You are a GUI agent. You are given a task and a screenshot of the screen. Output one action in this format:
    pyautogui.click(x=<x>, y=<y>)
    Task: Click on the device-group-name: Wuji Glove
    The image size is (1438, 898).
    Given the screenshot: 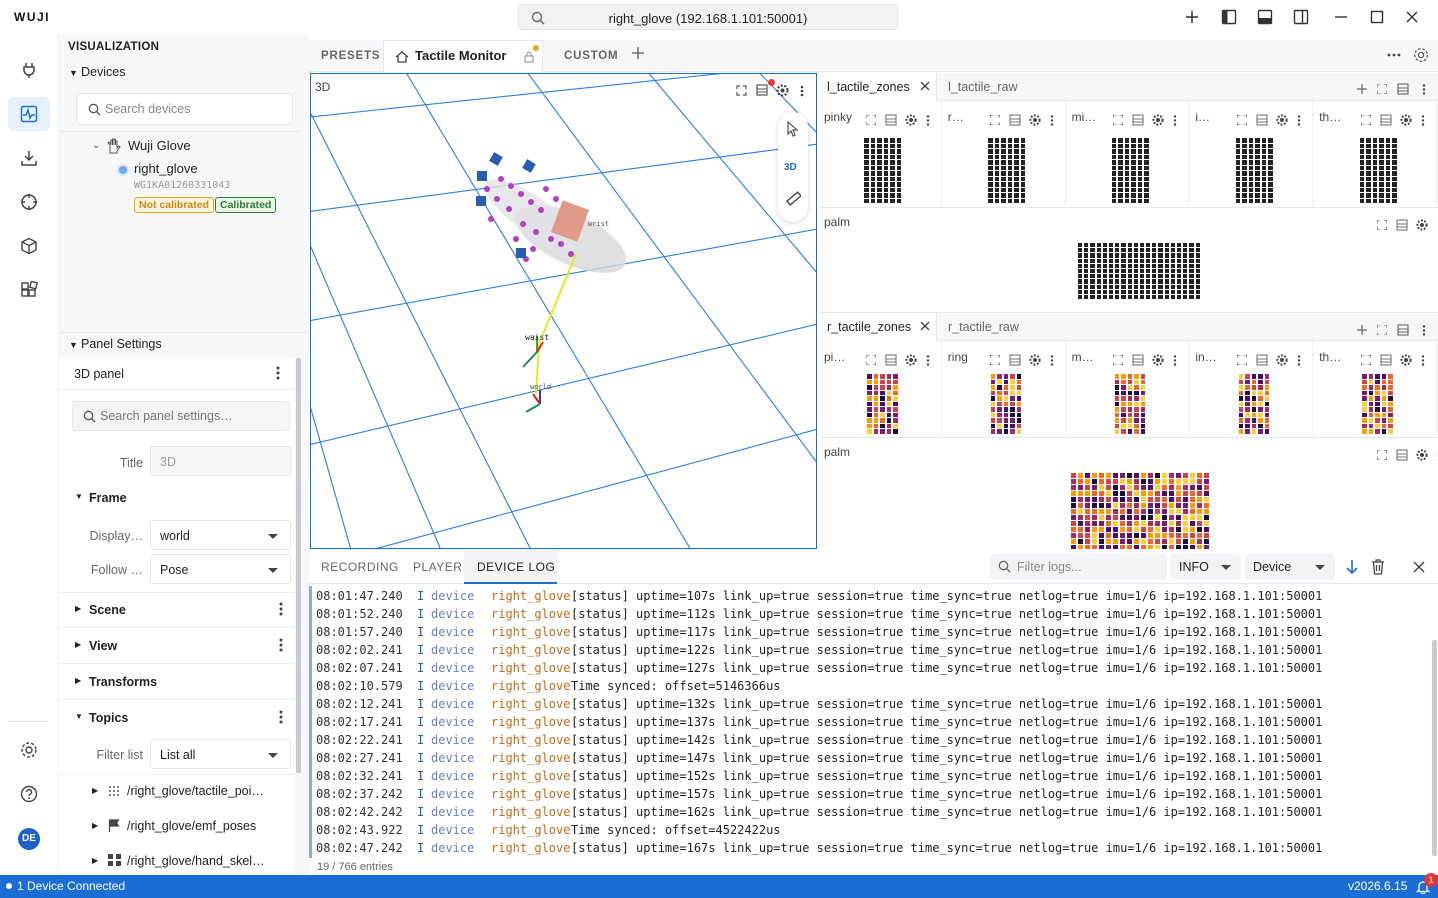 What is the action you would take?
    pyautogui.click(x=159, y=145)
    